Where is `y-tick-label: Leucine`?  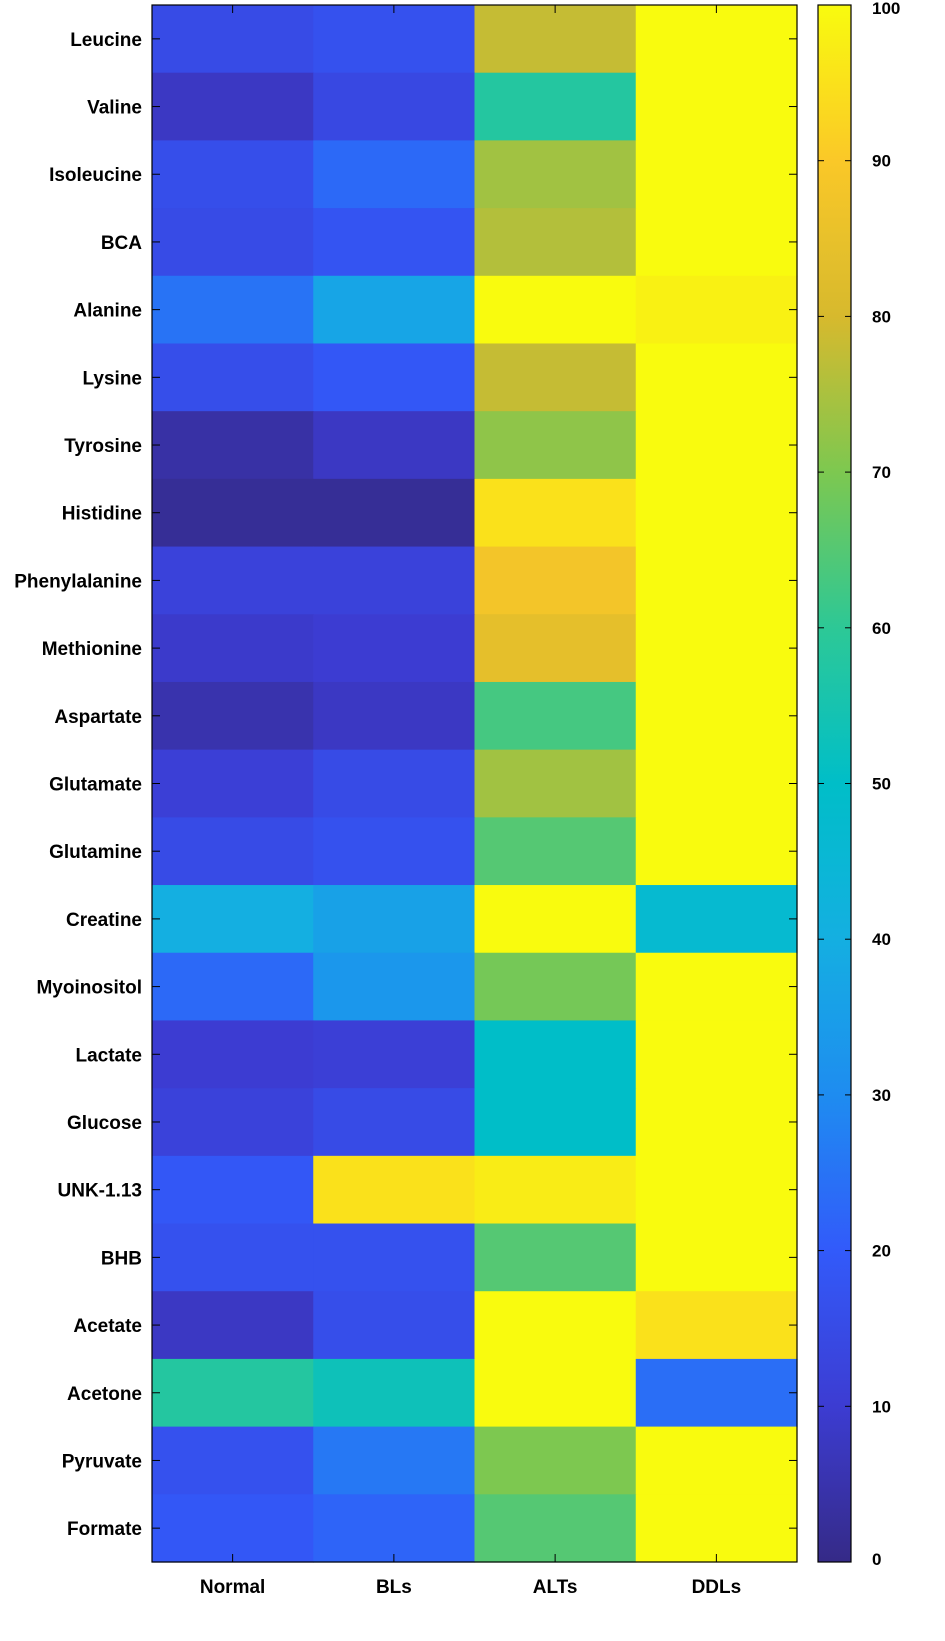
y-tick-label: Leucine is located at coordinates (106, 40).